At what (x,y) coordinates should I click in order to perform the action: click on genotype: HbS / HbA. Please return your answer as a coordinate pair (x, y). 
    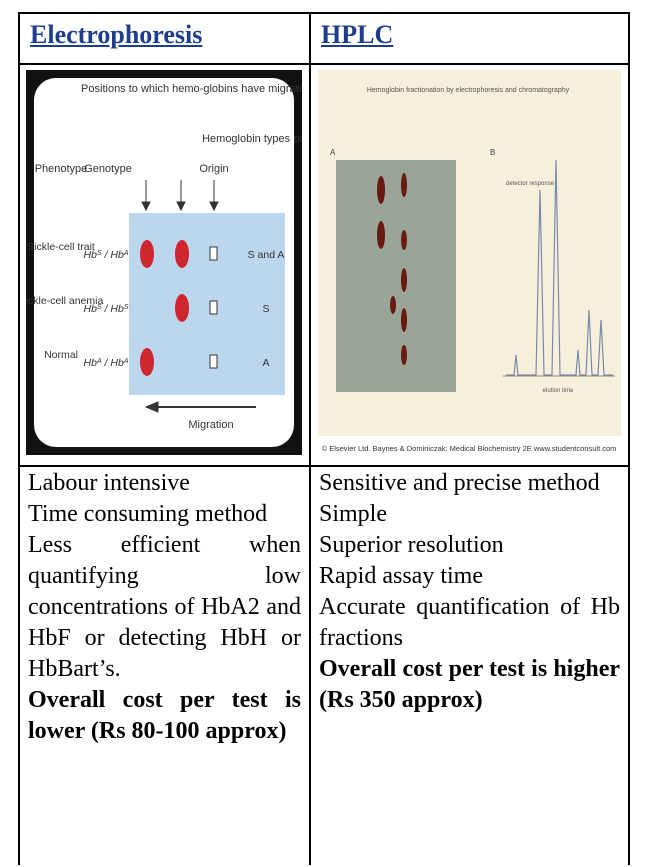
    Looking at the image, I should click on (106, 255).